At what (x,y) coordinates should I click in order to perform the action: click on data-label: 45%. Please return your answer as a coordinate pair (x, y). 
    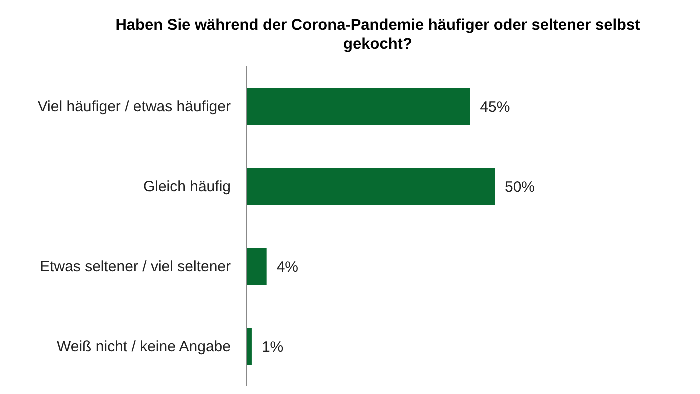
    Looking at the image, I should click on (495, 107).